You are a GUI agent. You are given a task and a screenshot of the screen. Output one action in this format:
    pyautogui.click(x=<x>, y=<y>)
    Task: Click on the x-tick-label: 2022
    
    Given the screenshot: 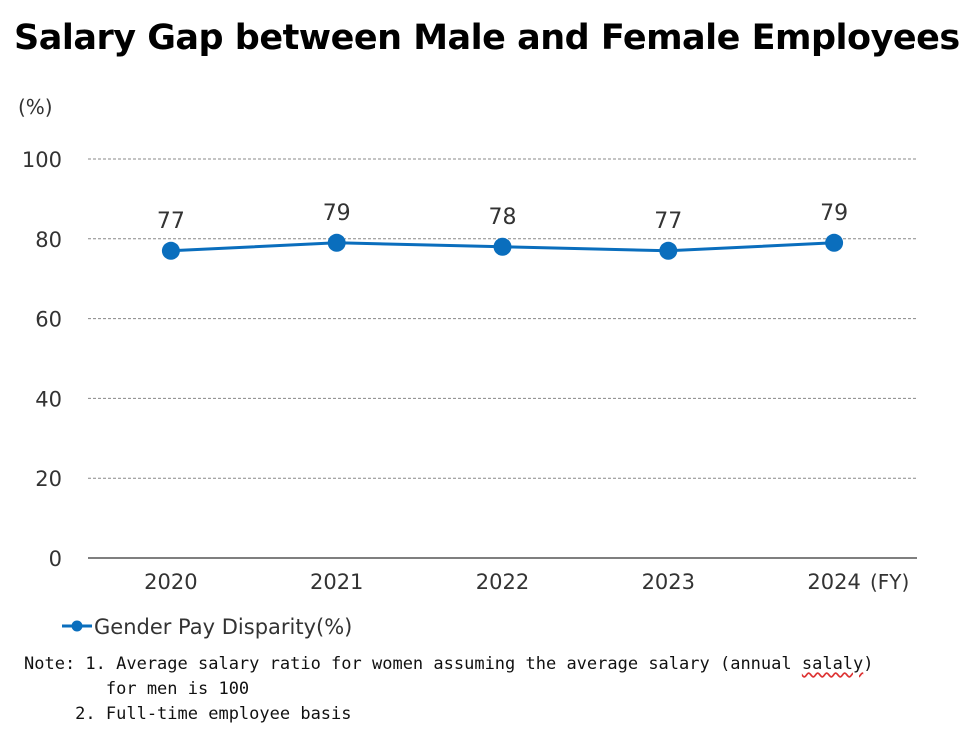 What is the action you would take?
    pyautogui.click(x=502, y=582)
    